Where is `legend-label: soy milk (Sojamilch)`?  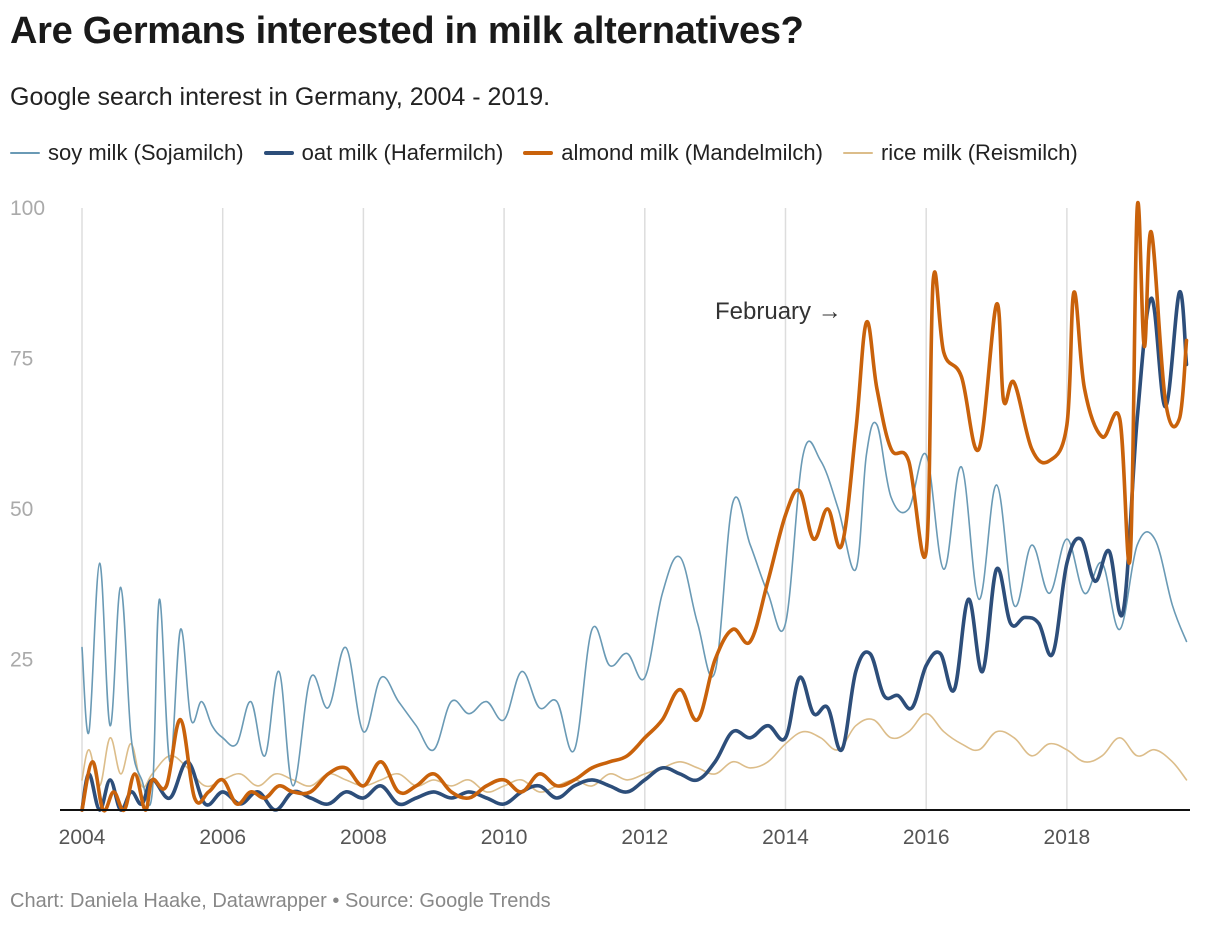 legend-label: soy milk (Sojamilch) is located at coordinates (146, 152).